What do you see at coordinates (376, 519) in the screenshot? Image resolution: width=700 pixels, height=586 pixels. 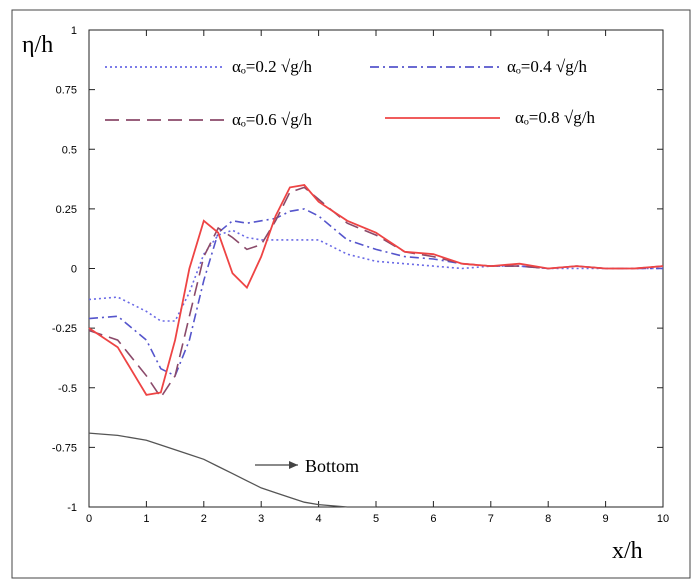 I see `x-tick-label: 5` at bounding box center [376, 519].